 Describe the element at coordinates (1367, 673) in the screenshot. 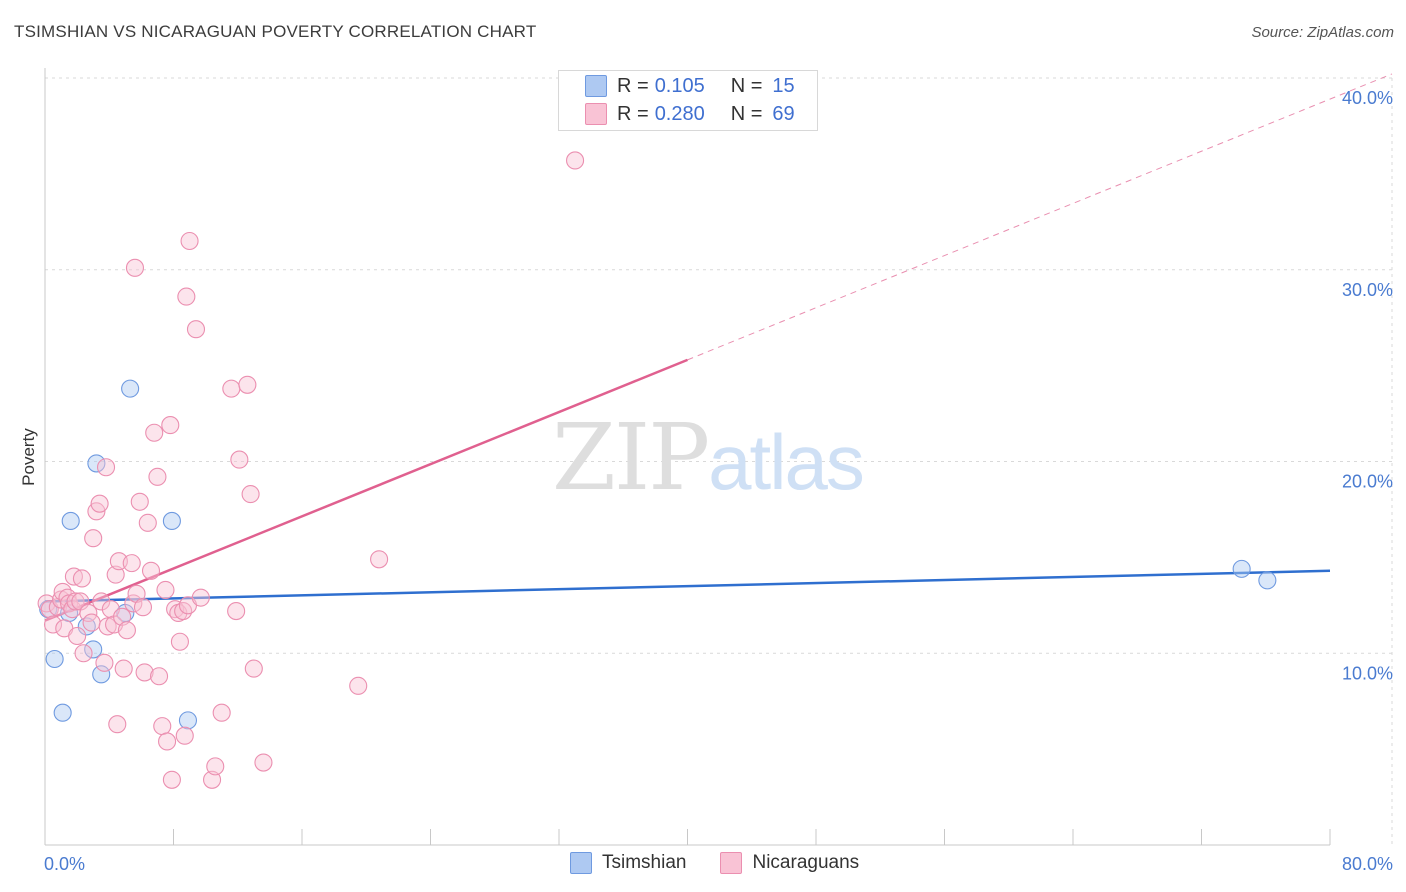

I see `y-tick-label: 10.0%` at that location.